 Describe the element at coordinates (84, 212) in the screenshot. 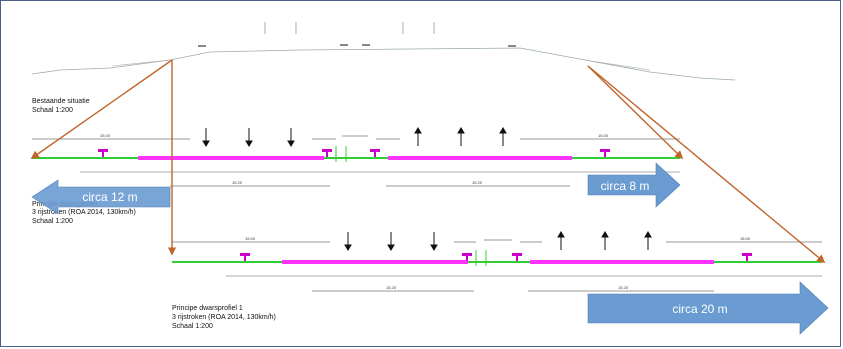

I see `profile-a-subtitle: 3 rijstroken (ROA 2014, 130km/h)` at that location.